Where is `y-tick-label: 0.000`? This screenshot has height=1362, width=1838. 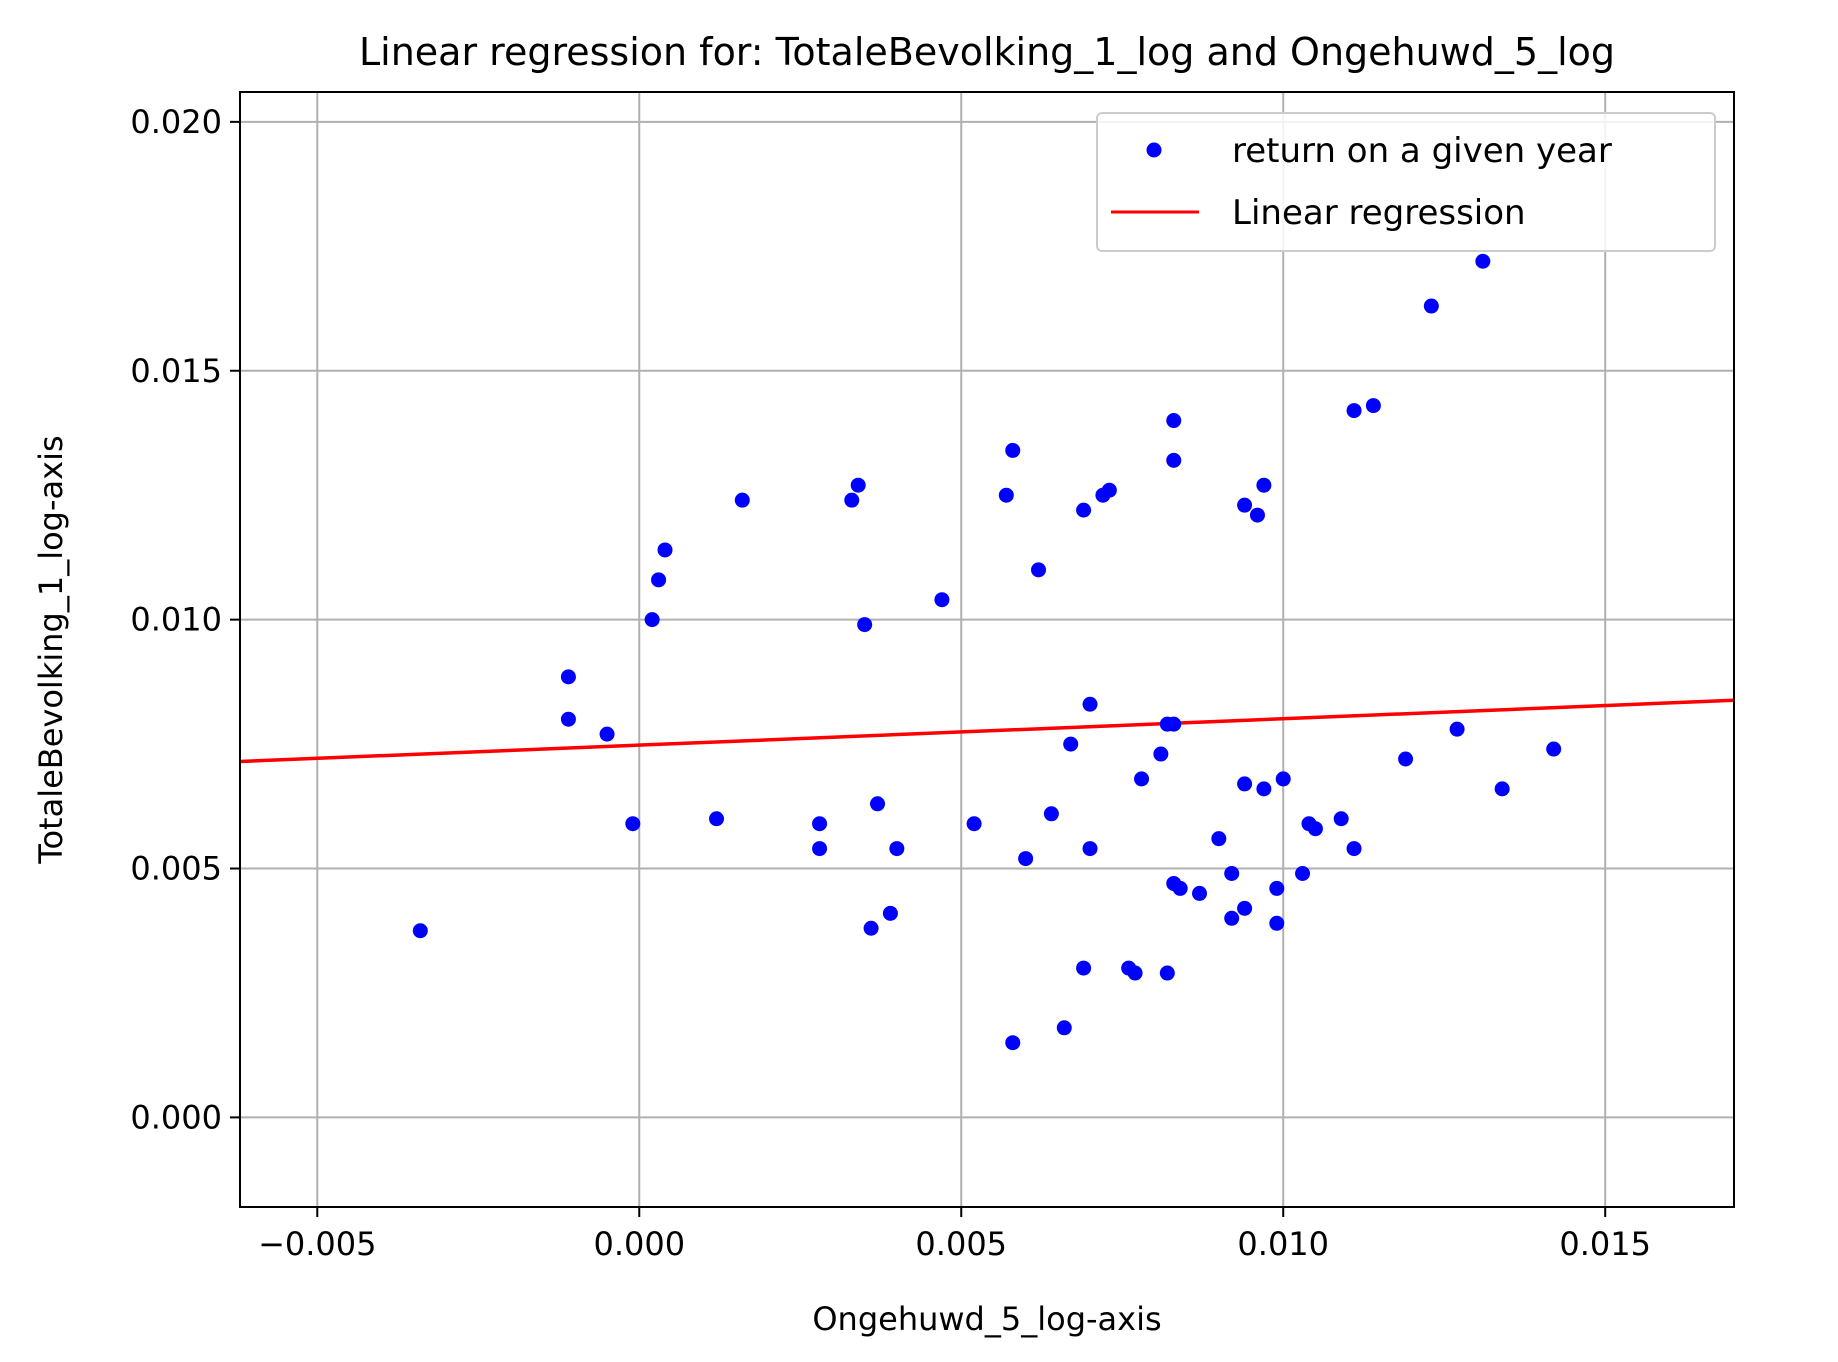
y-tick-label: 0.000 is located at coordinates (176, 1117).